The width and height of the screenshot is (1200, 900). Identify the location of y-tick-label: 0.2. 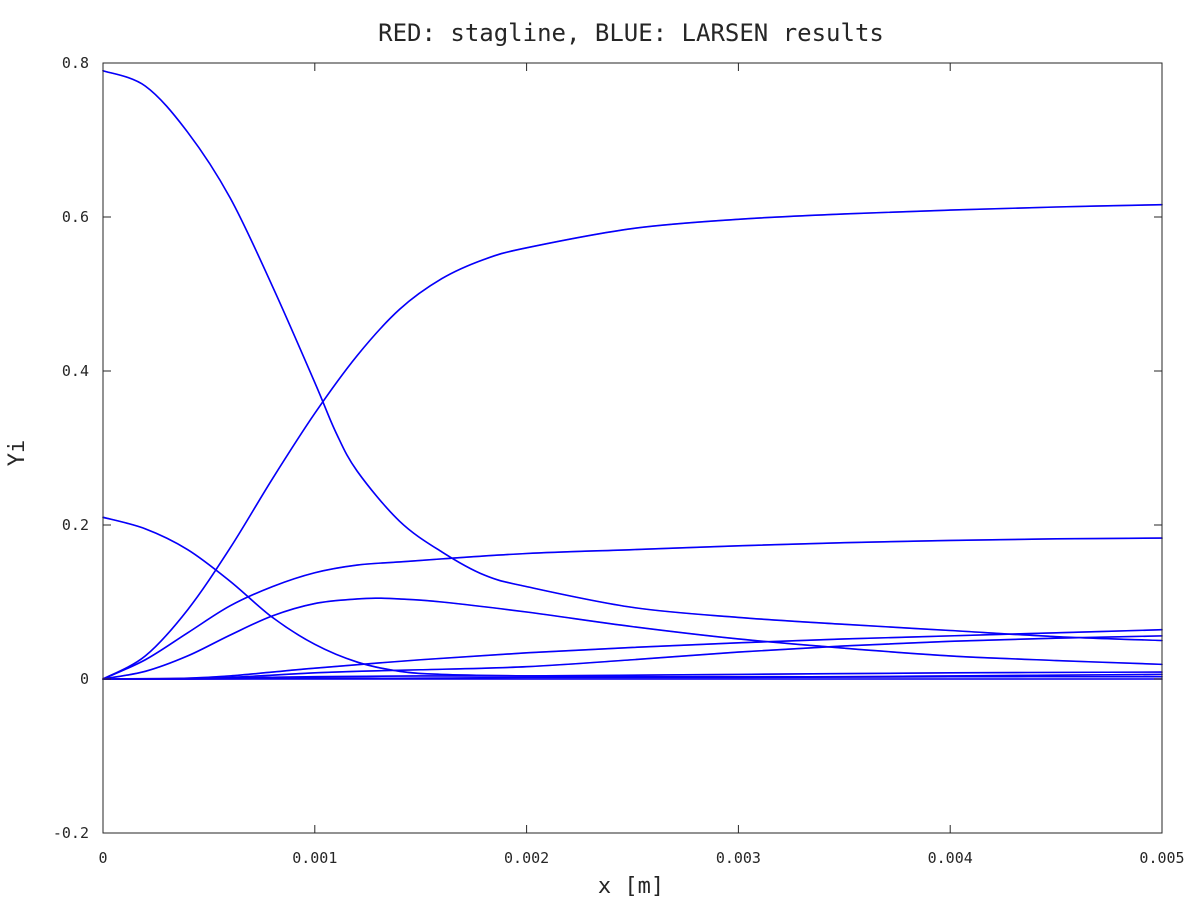
(75, 525).